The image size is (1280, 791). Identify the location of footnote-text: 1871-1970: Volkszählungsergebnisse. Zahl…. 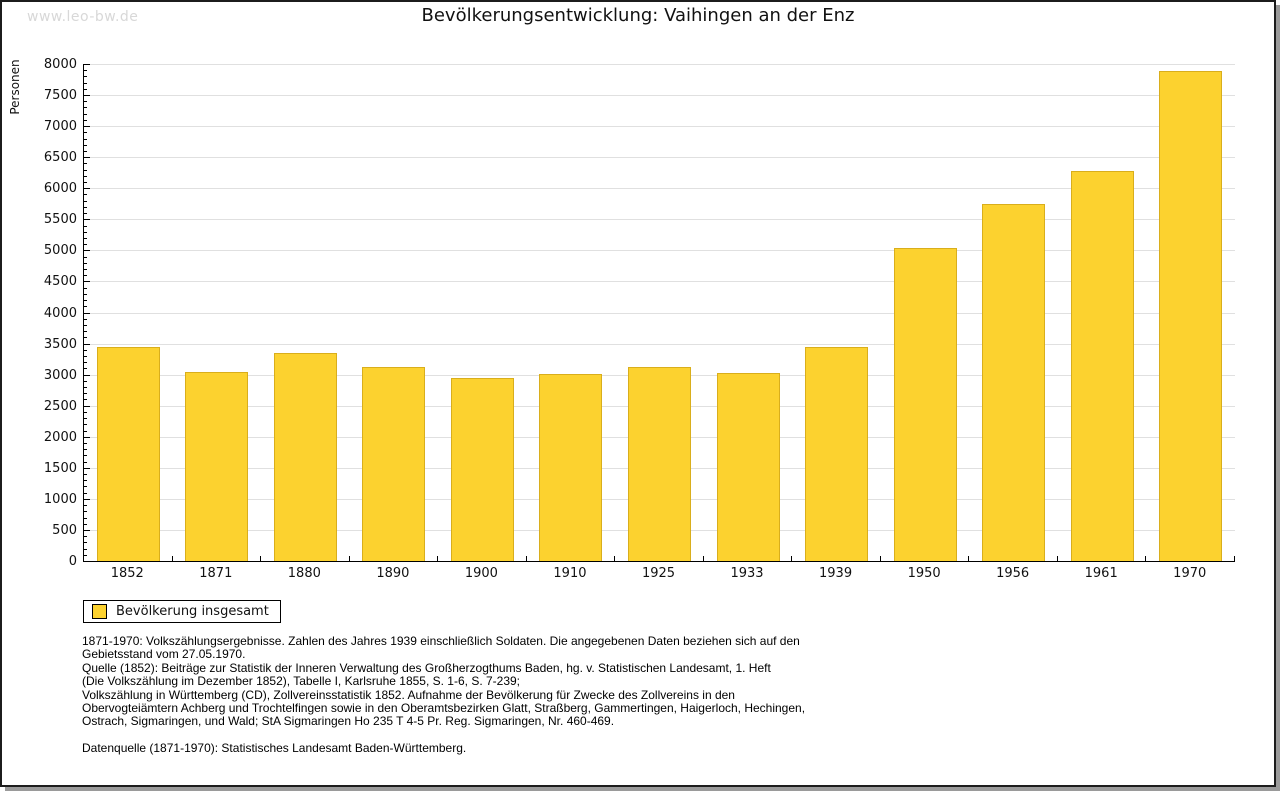
(444, 694).